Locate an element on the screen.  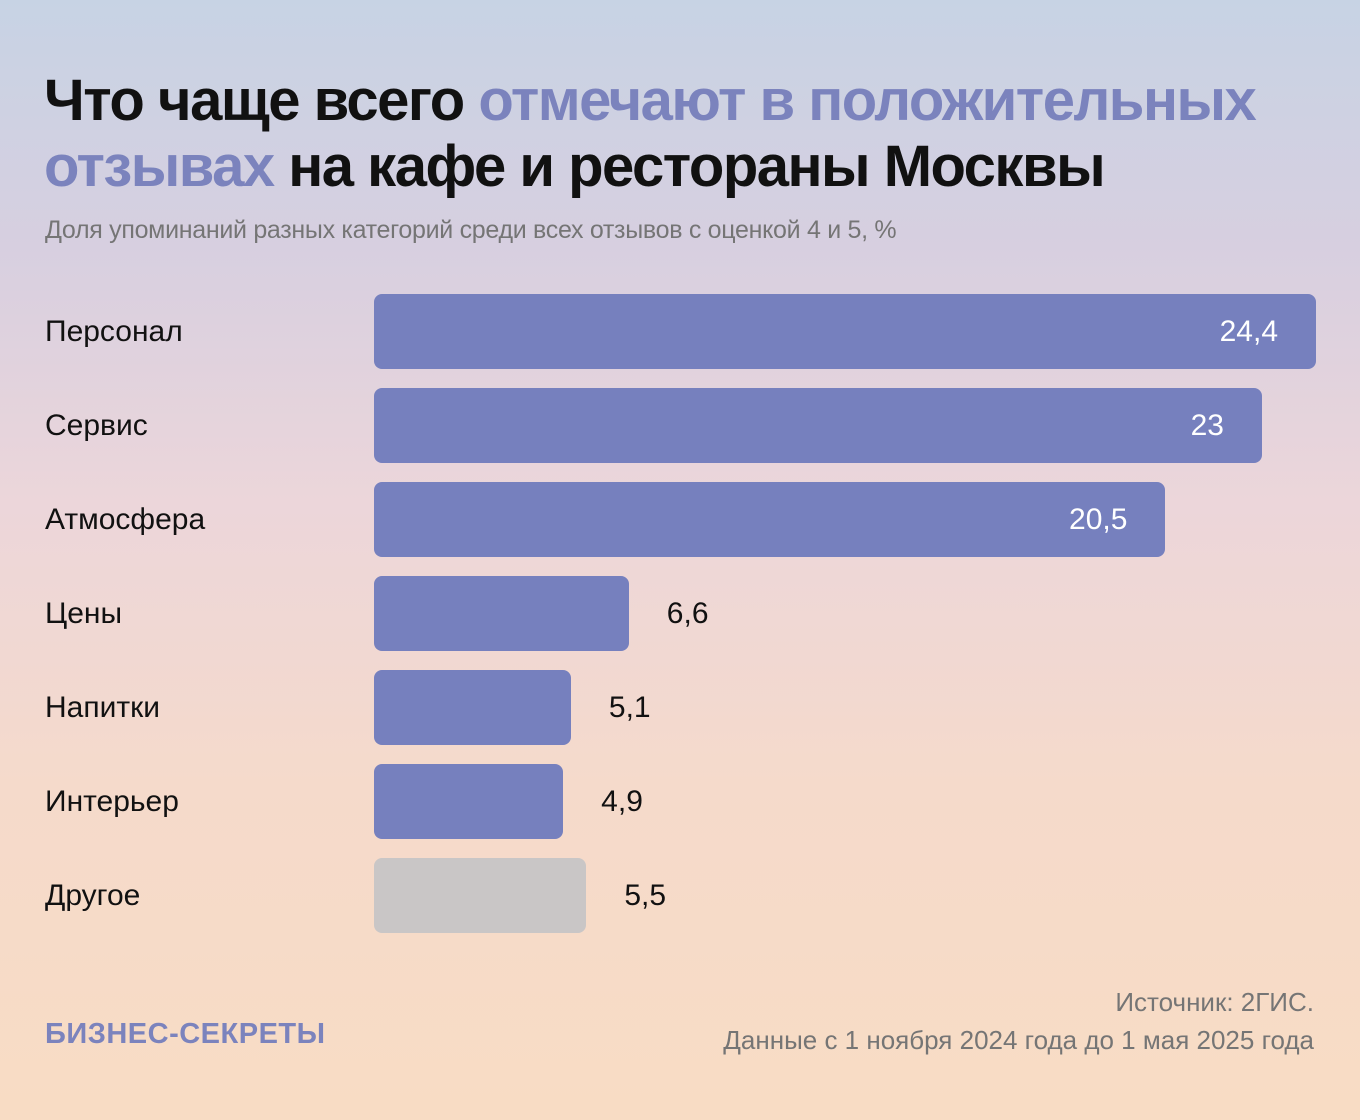
title-part-1: Что чаще всего is located at coordinates (261, 100).